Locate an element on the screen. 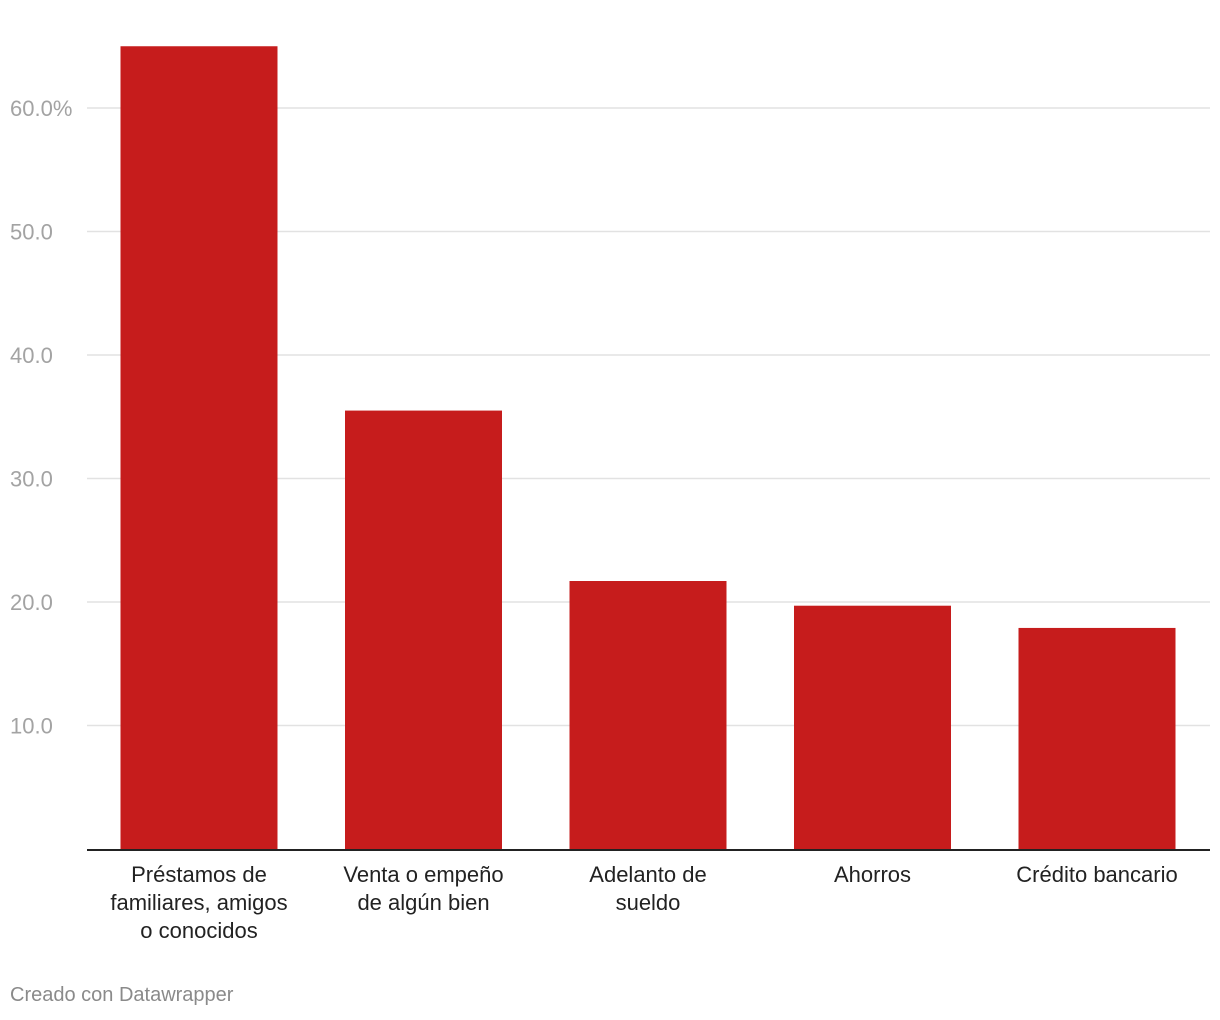 The image size is (1220, 1020). x-category-label-3: Adelanto de sueldo is located at coordinates (647, 888).